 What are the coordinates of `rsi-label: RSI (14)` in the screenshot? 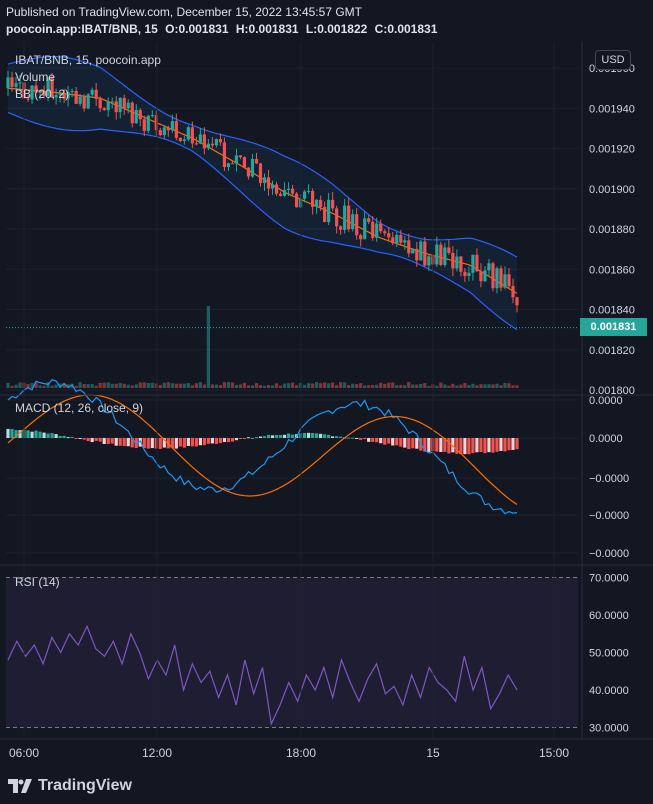 It's located at (37, 582).